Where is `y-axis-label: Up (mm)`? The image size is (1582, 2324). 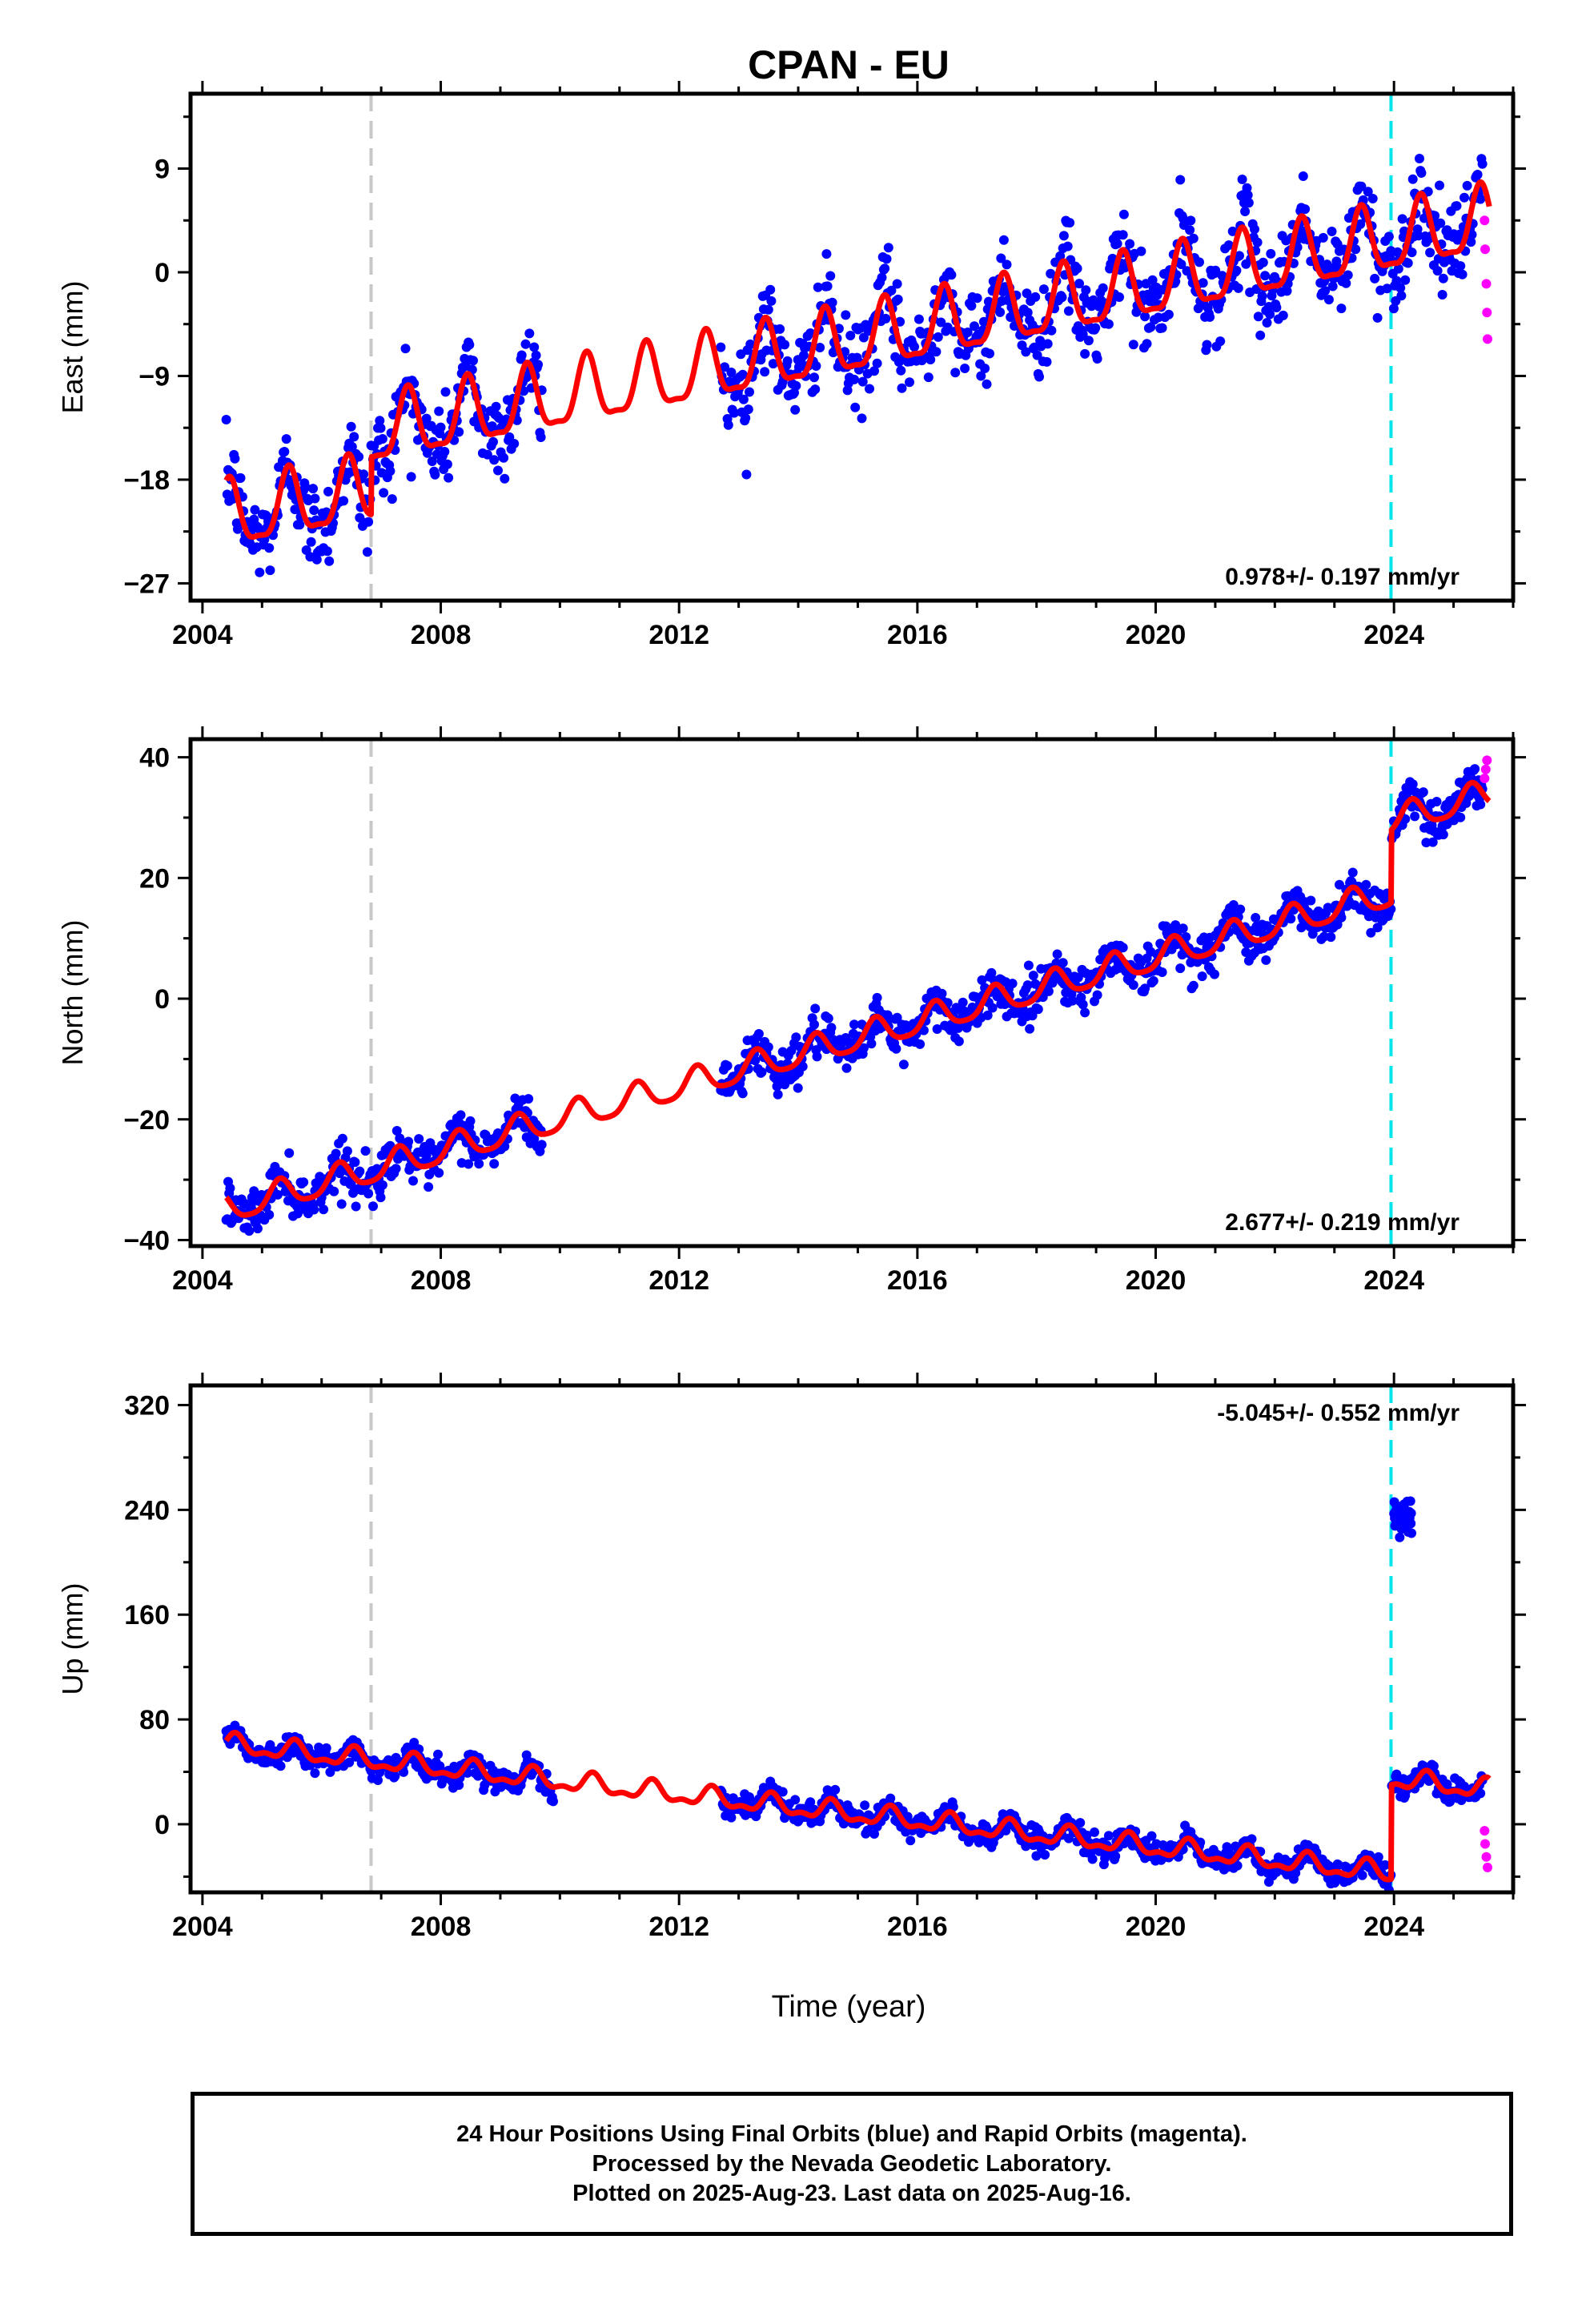
y-axis-label: Up (mm) is located at coordinates (72, 1639).